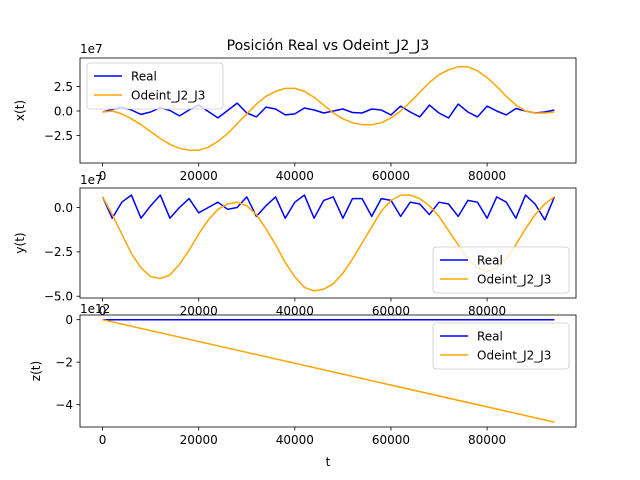 The height and width of the screenshot is (480, 640). Describe the element at coordinates (63, 87) in the screenshot. I see `y-tick-label: 2.5` at that location.